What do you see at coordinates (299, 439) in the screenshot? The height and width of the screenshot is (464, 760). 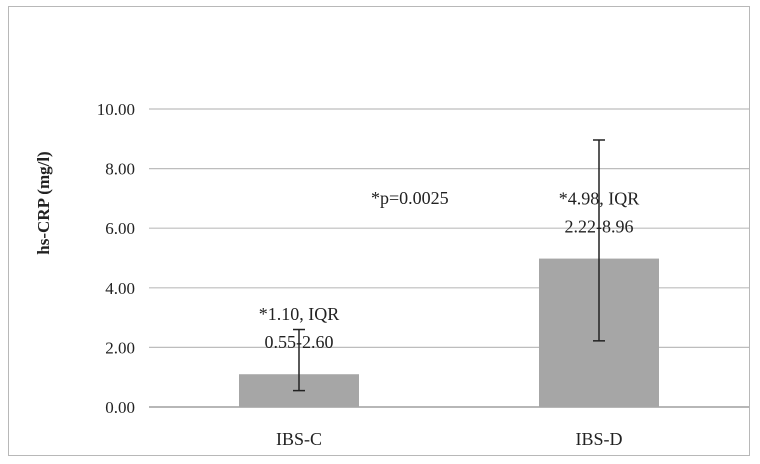 I see `x-tick-label: IBS-C` at bounding box center [299, 439].